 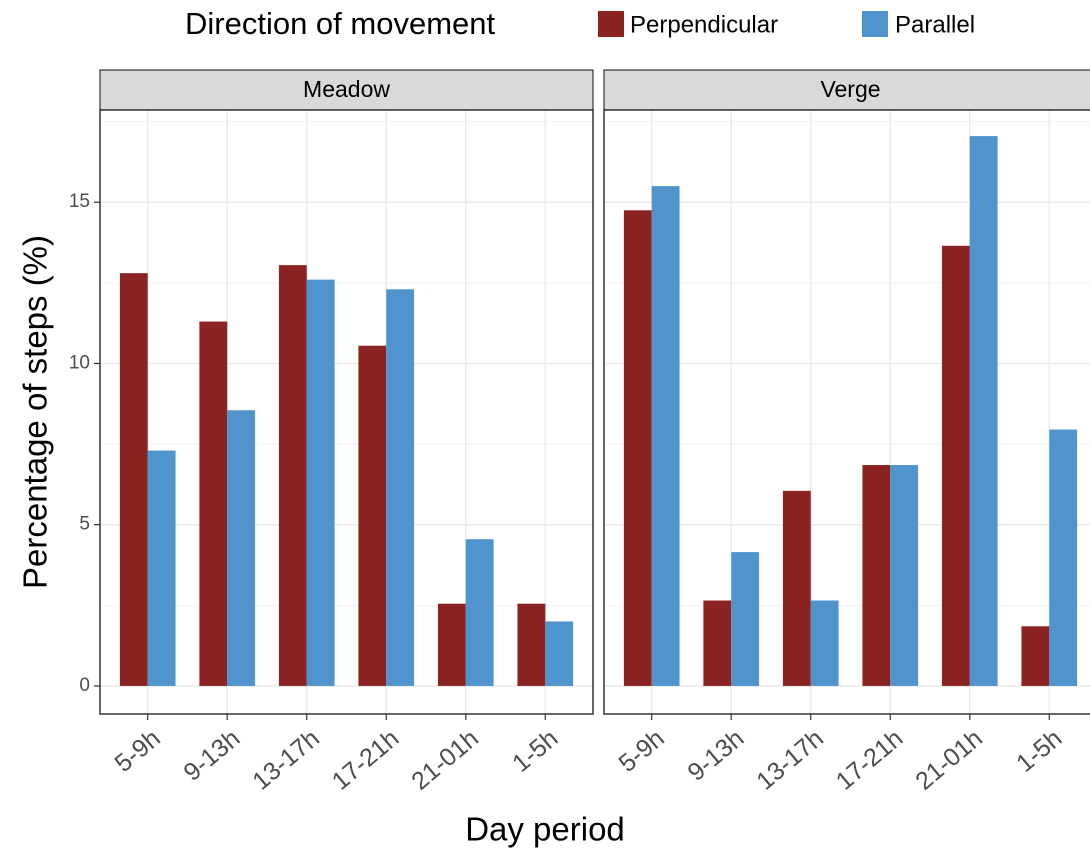 I want to click on strip, so click(x=346, y=90).